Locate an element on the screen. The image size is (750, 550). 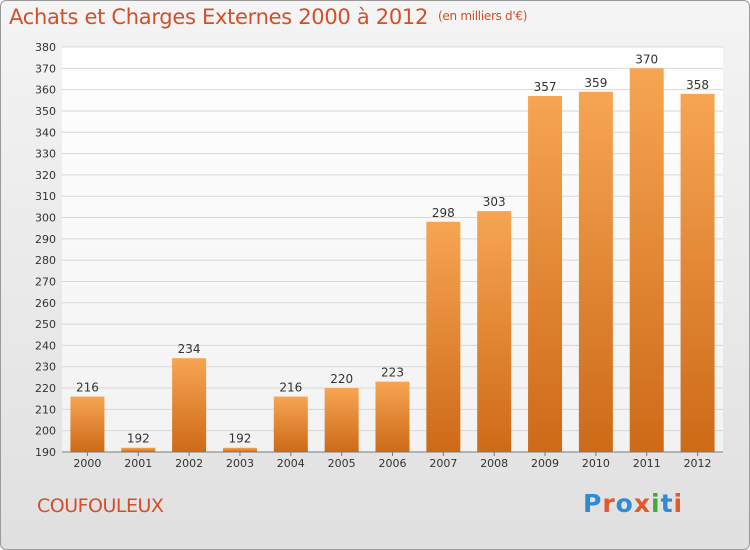
y-tick-label: 250 is located at coordinates (45, 324).